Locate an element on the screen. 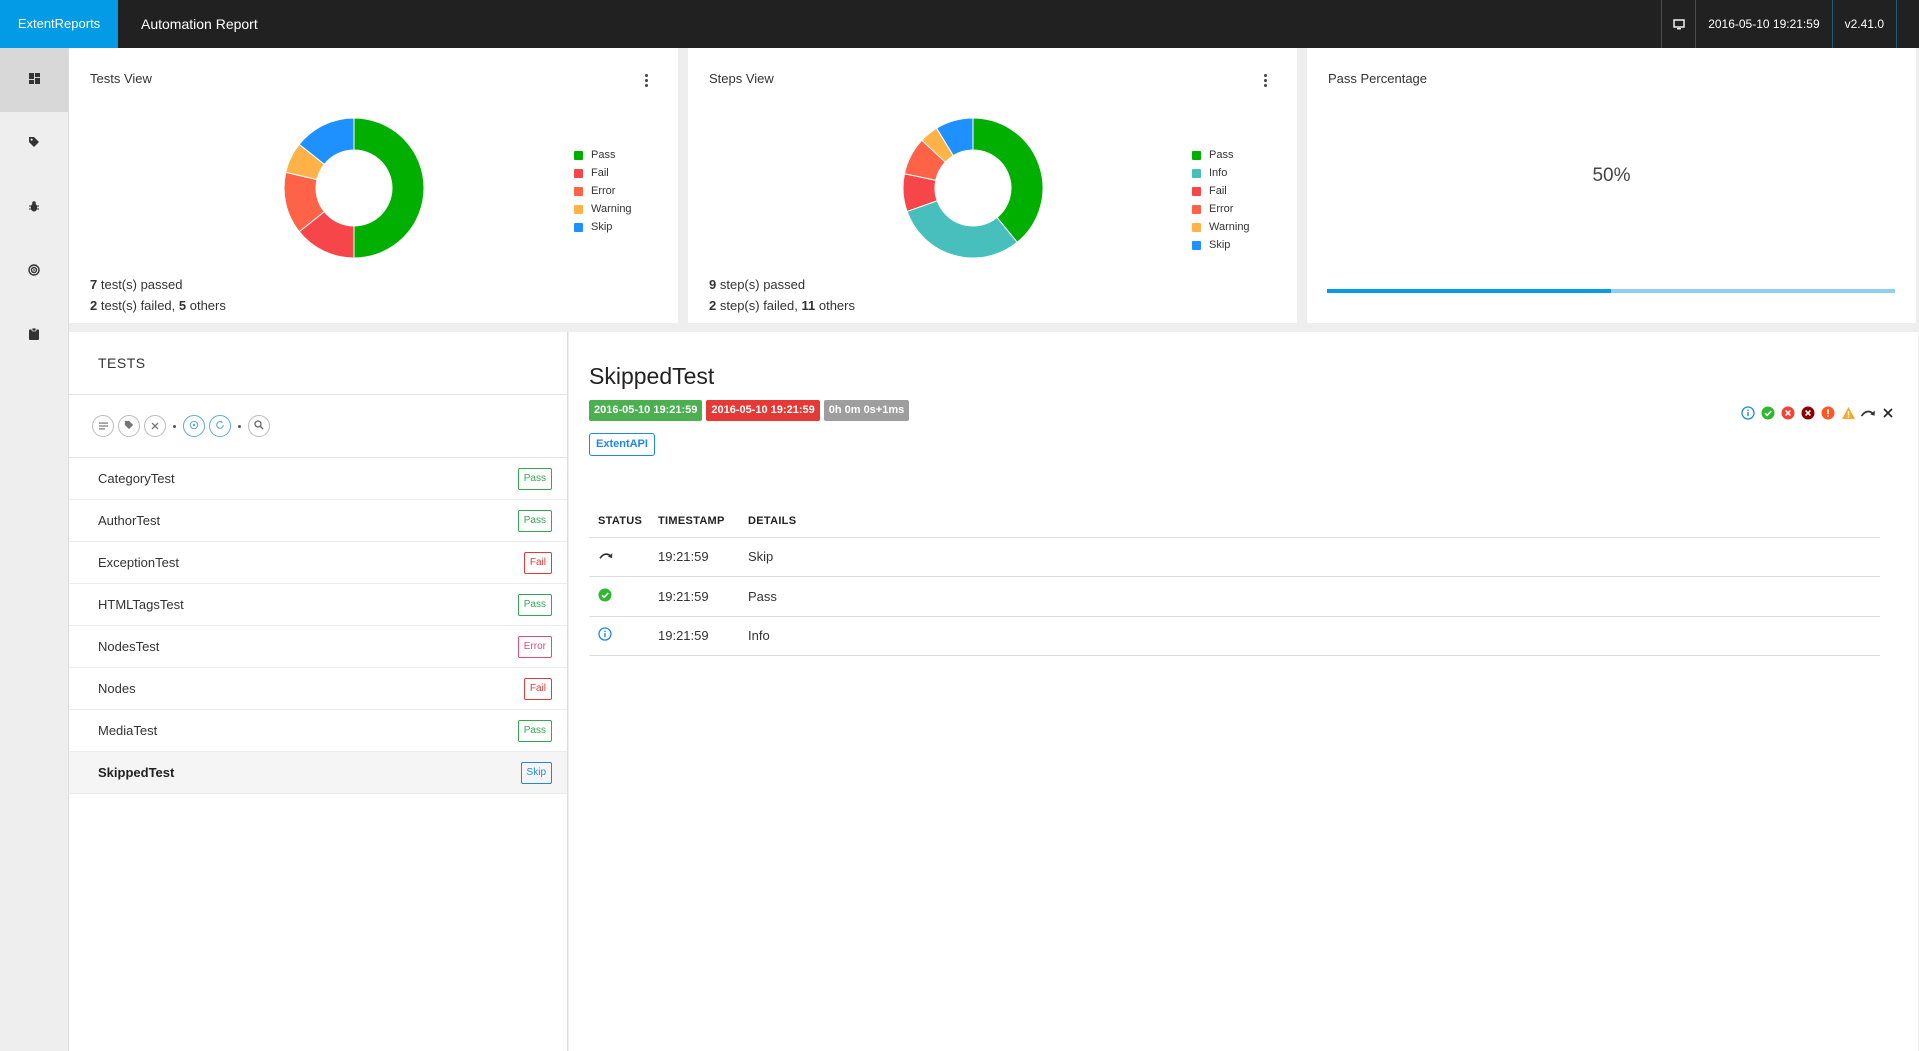 Image resolution: width=1919 pixels, height=1051 pixels. error-icon is located at coordinates (1828, 413).